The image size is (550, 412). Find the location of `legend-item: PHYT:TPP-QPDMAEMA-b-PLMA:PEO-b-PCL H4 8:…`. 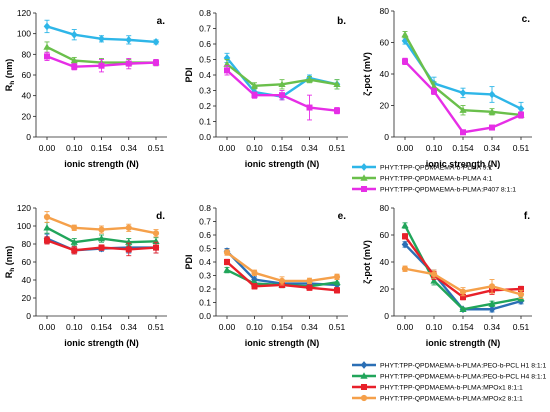

legend-item: PHYT:TPP-QPDMAEMA-b-PLMA:PEO-b-PCL H4 8:… is located at coordinates (449, 376).